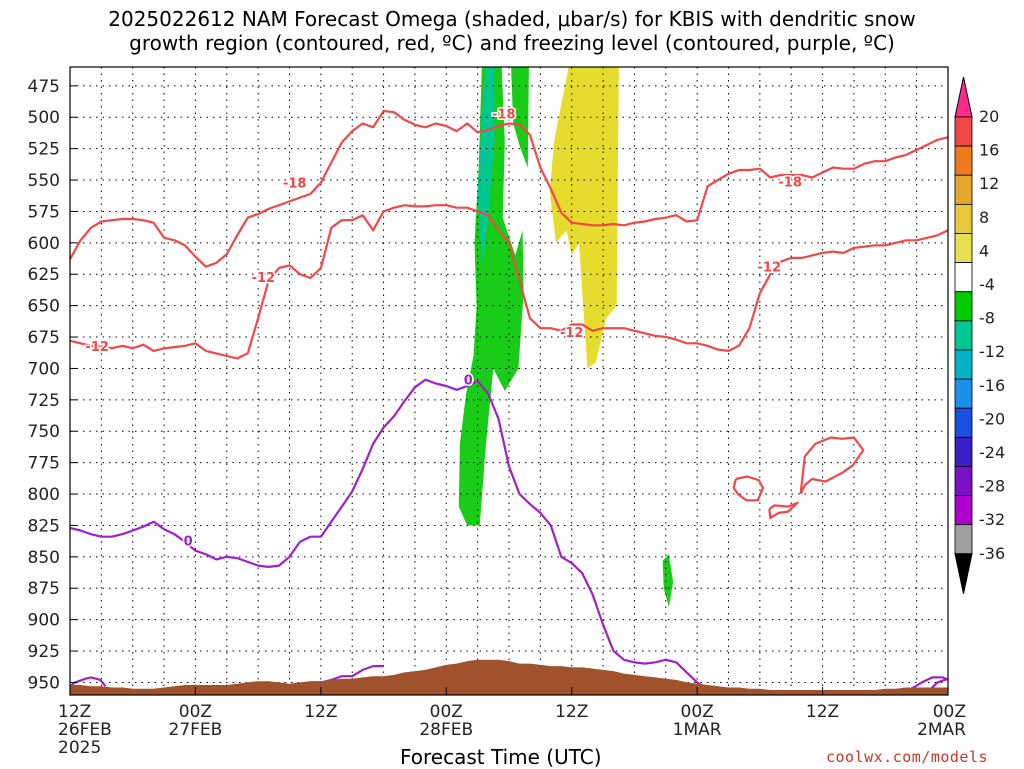 The height and width of the screenshot is (769, 1024). Describe the element at coordinates (987, 284) in the screenshot. I see `colorbar-label: -4` at that location.